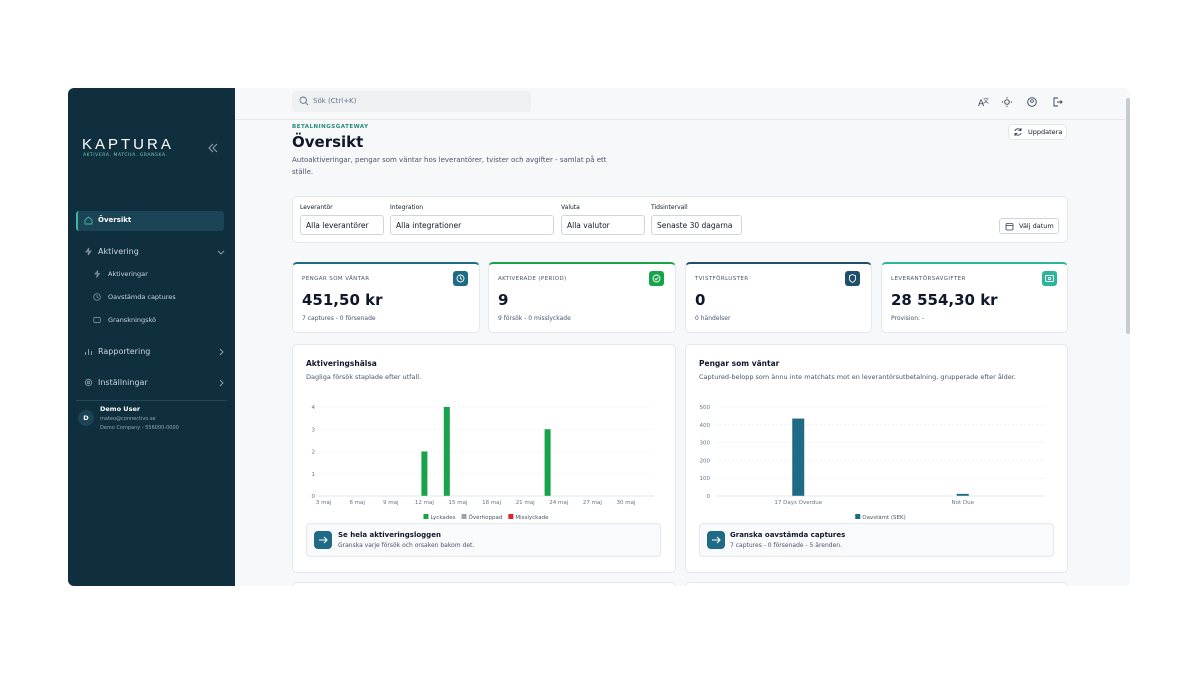  I want to click on legend-label: Oavstämt (SEK), so click(883, 518).